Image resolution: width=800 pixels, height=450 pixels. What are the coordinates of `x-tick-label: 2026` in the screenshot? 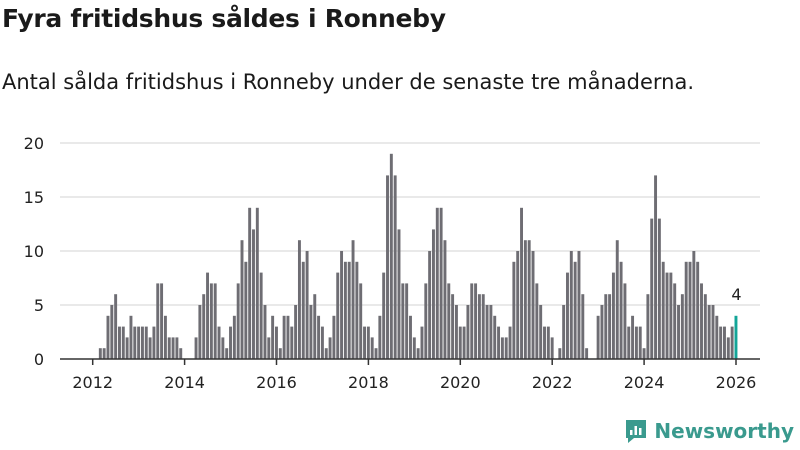 It's located at (736, 382).